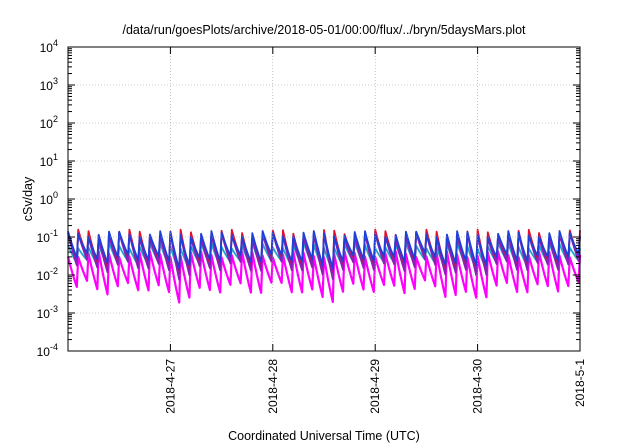  What do you see at coordinates (49, 122) in the screenshot?
I see `y-tick-label: 10²` at bounding box center [49, 122].